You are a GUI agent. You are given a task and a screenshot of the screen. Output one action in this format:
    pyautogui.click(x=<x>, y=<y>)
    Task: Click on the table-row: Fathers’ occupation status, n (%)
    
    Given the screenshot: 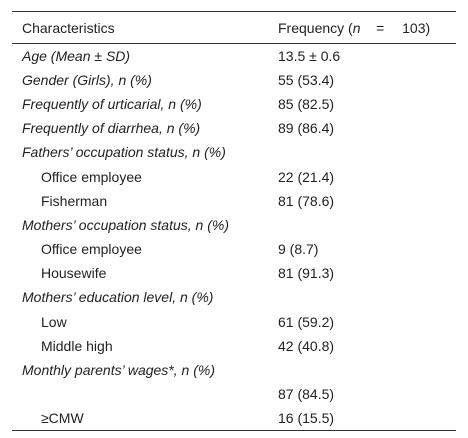 What is the action you would take?
    pyautogui.click(x=234, y=152)
    